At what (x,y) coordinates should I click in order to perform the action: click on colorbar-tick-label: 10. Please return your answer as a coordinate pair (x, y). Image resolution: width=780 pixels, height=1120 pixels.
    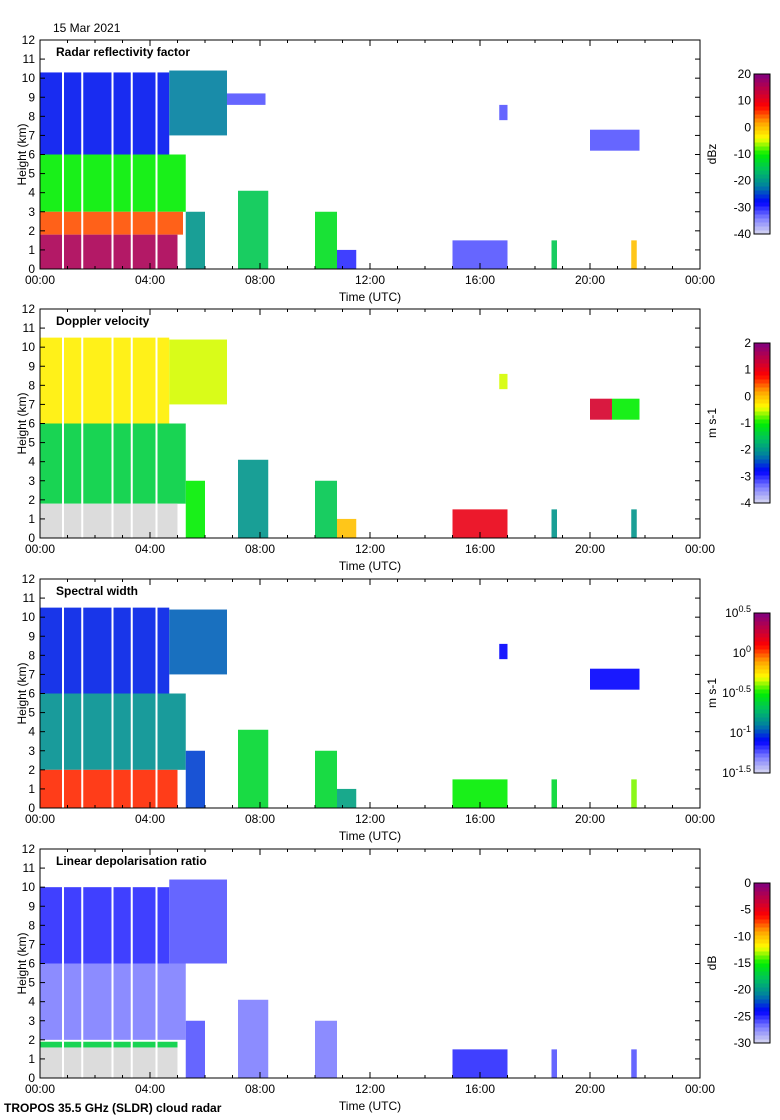
    Looking at the image, I should click on (745, 101).